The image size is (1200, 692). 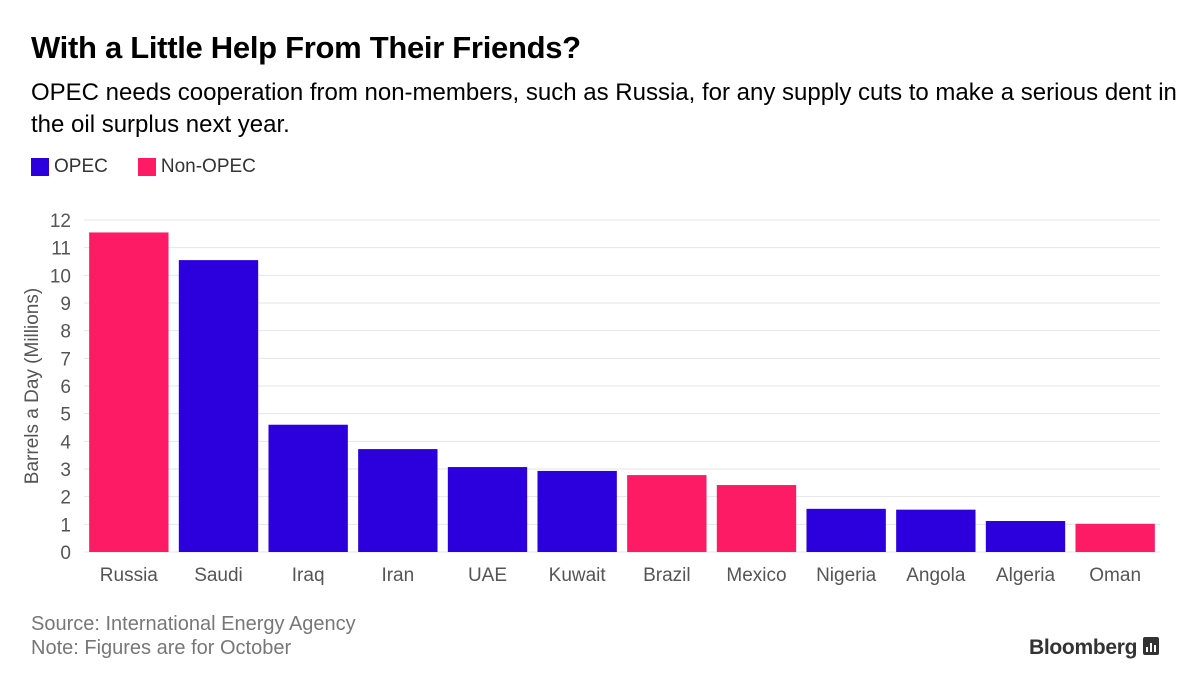 What do you see at coordinates (61, 249) in the screenshot?
I see `y-tick-label: 11` at bounding box center [61, 249].